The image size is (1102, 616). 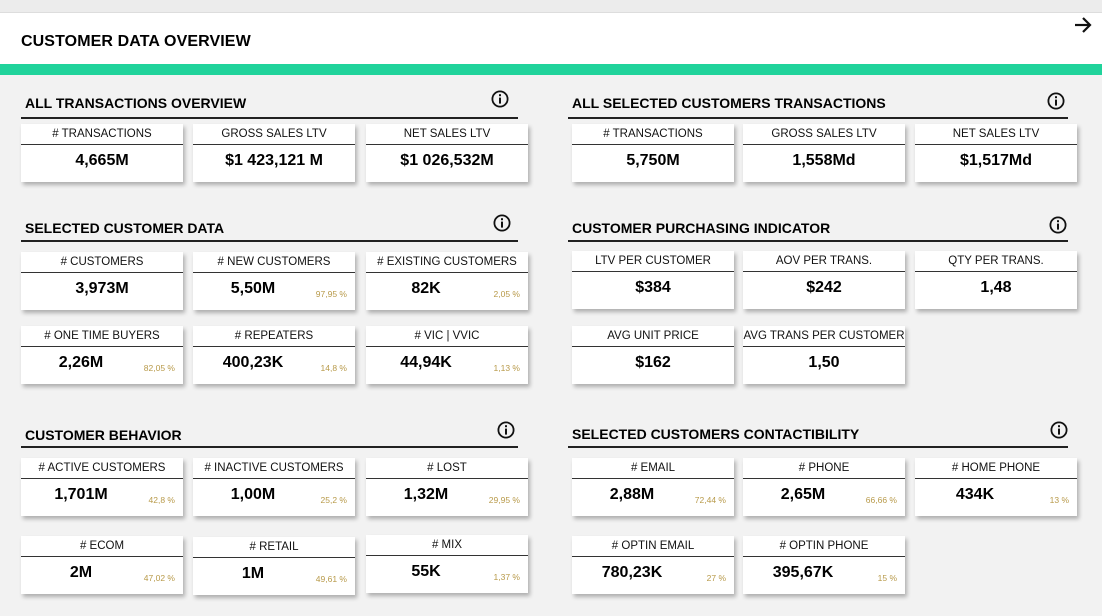 I want to click on kpi-card-gross-sales-ltv: GROSS SALES LTV 1,558Md, so click(x=824, y=153).